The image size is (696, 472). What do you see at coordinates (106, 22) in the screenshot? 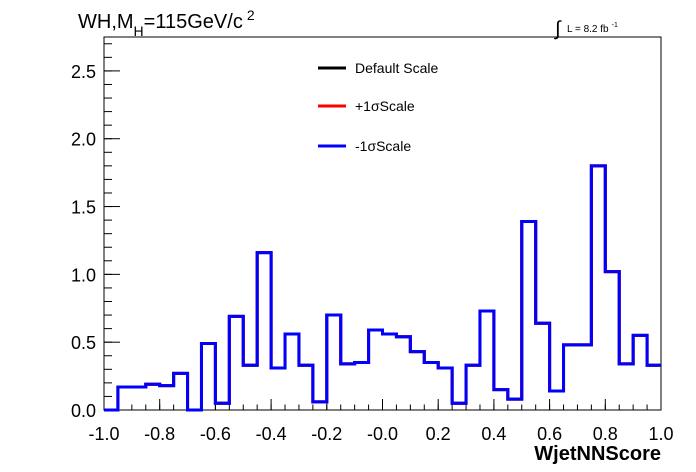
I see `chart-title-main: WH,M` at bounding box center [106, 22].